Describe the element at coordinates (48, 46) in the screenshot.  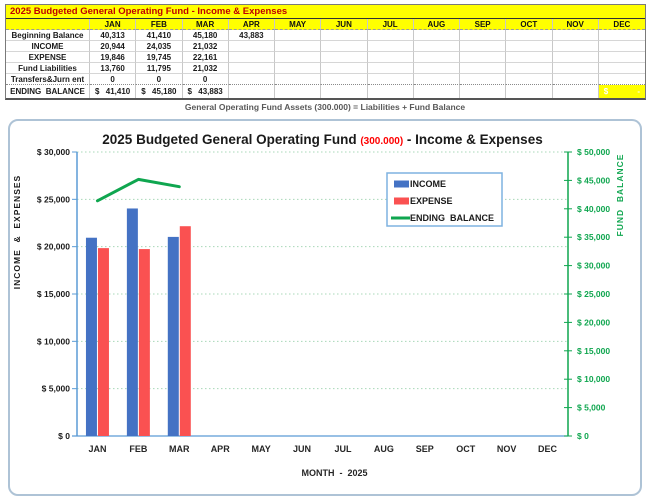
I see `row-label: INCOME` at that location.